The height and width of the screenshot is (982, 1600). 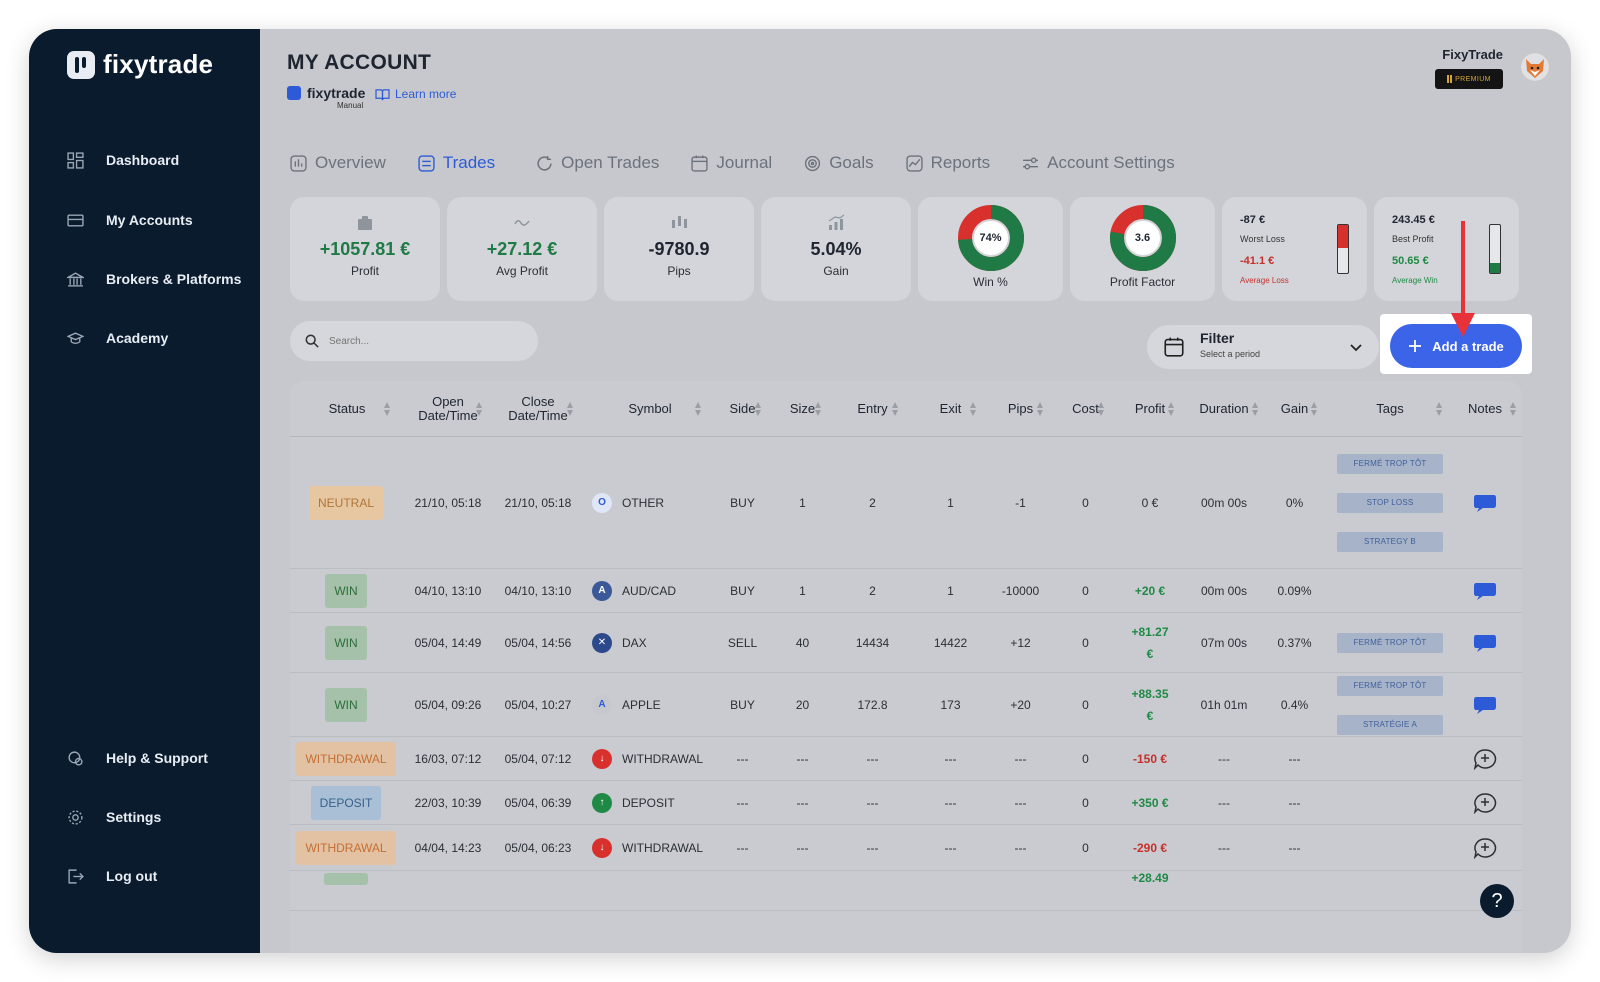 What do you see at coordinates (448, 643) in the screenshot?
I see `table-cell-open: 05/04, 14:49` at bounding box center [448, 643].